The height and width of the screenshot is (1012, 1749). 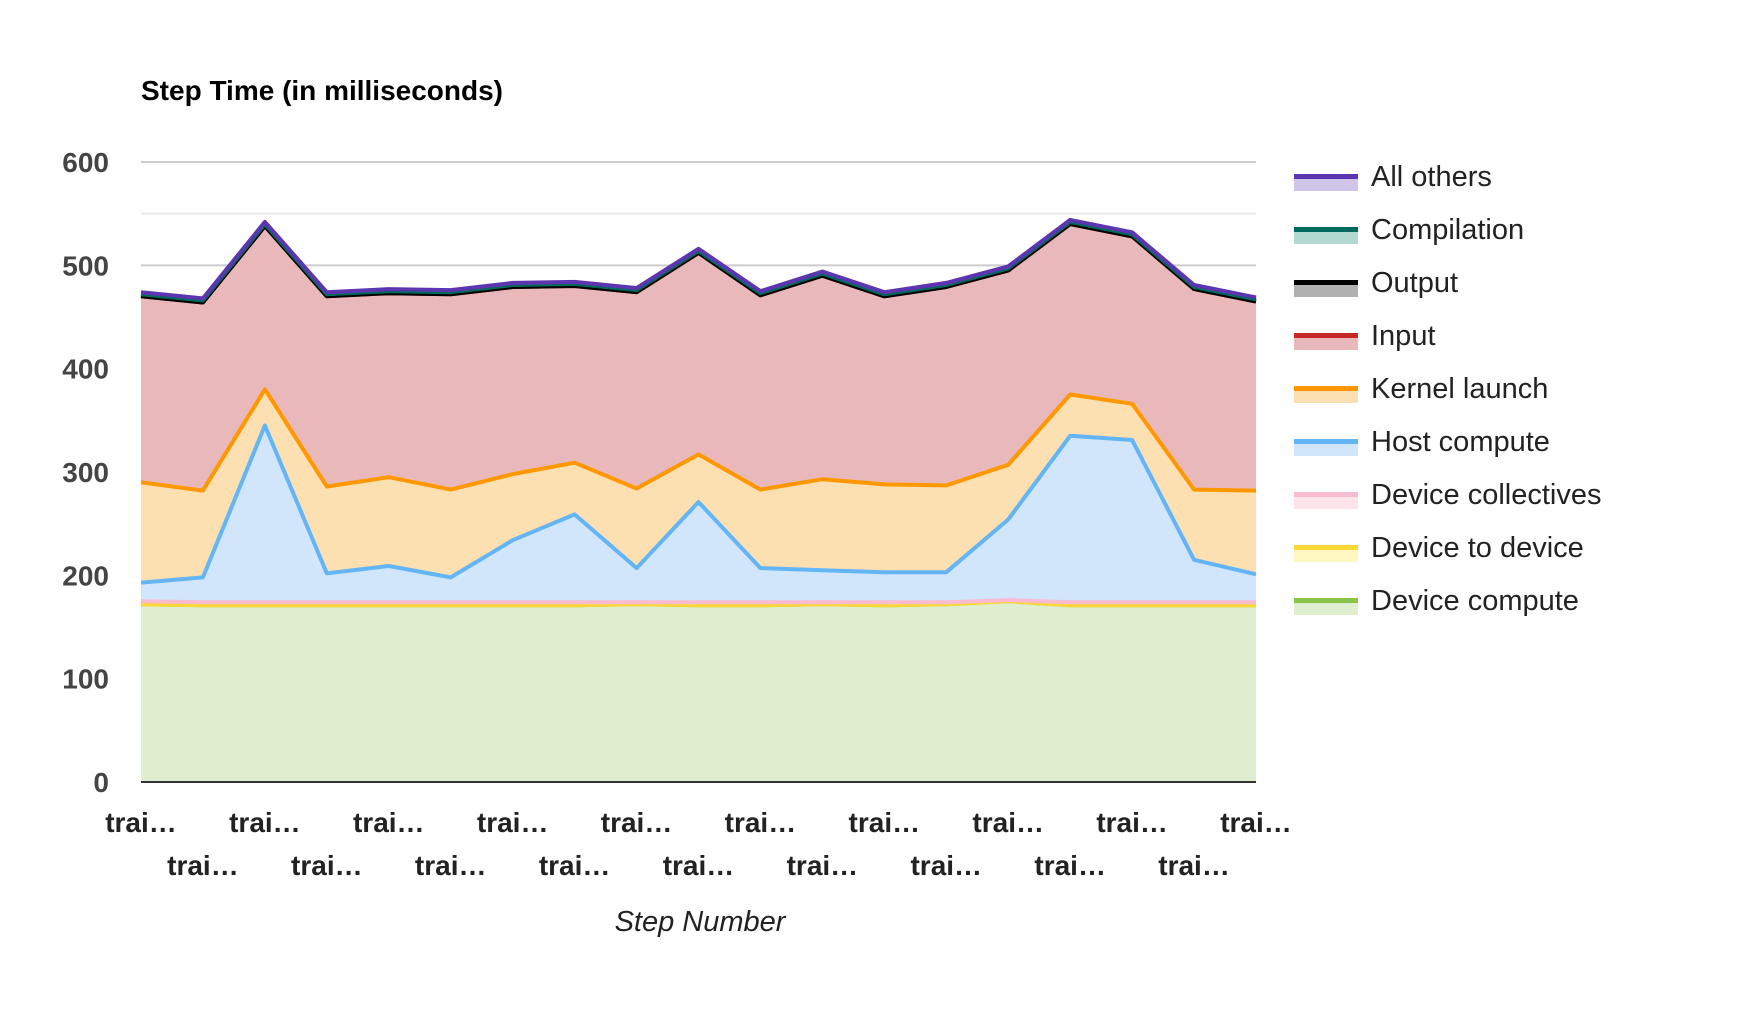 I want to click on y-tick-label: 400, so click(x=85, y=369).